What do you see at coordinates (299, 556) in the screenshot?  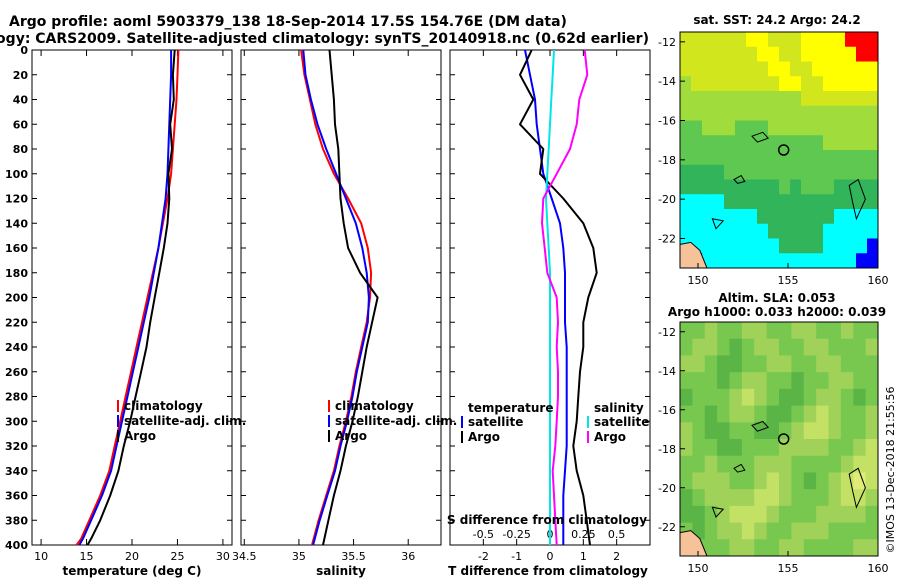 I see `x-tick-label: 35` at bounding box center [299, 556].